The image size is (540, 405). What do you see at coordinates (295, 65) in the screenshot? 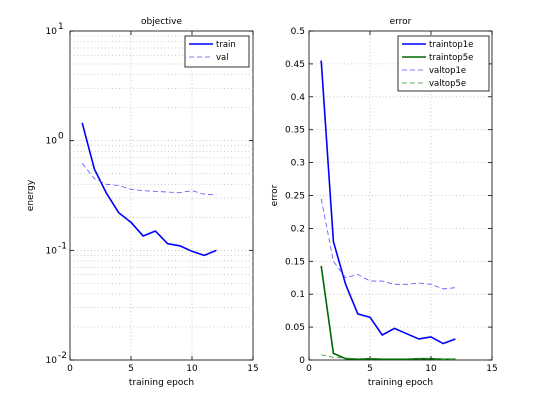
I see `y-tick-label: 0.45` at bounding box center [295, 65].